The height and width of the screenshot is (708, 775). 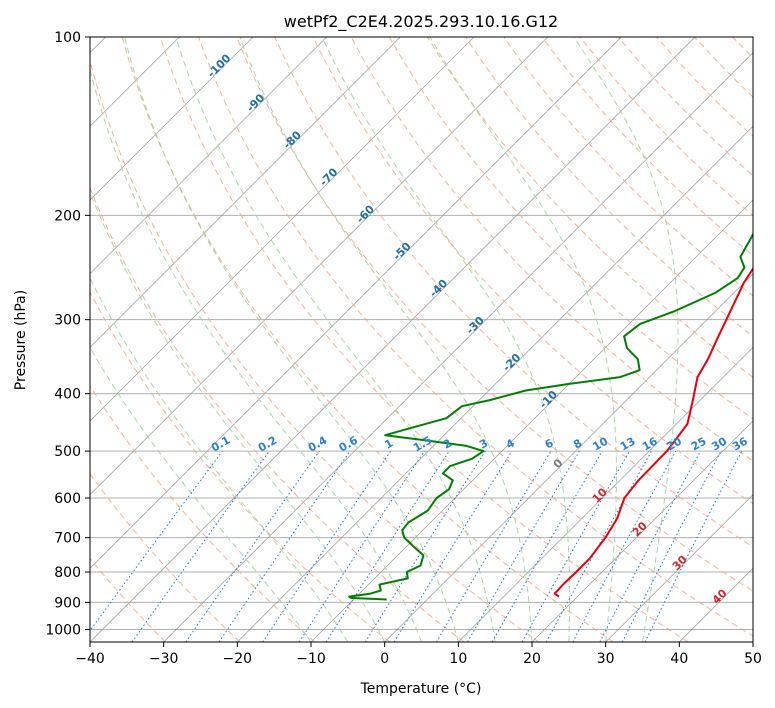 What do you see at coordinates (421, 22) in the screenshot?
I see `chart-title: wetPf2_C2E4.2025.293.10.16.G12` at bounding box center [421, 22].